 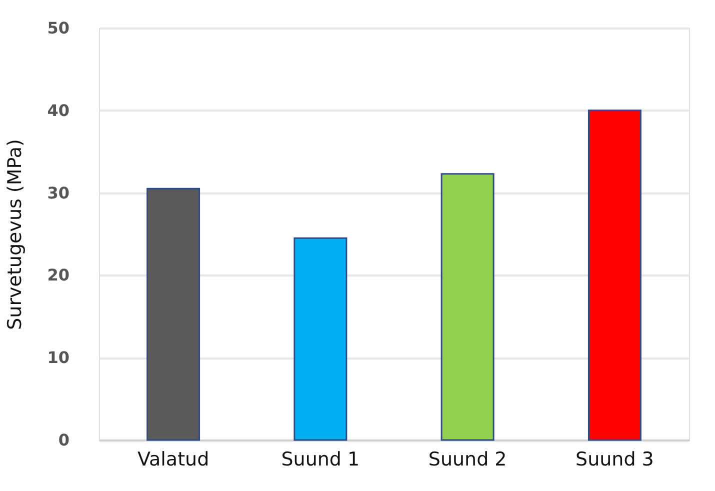 I want to click on y-axis-title: Survetugevus (MPa), so click(x=15, y=234).